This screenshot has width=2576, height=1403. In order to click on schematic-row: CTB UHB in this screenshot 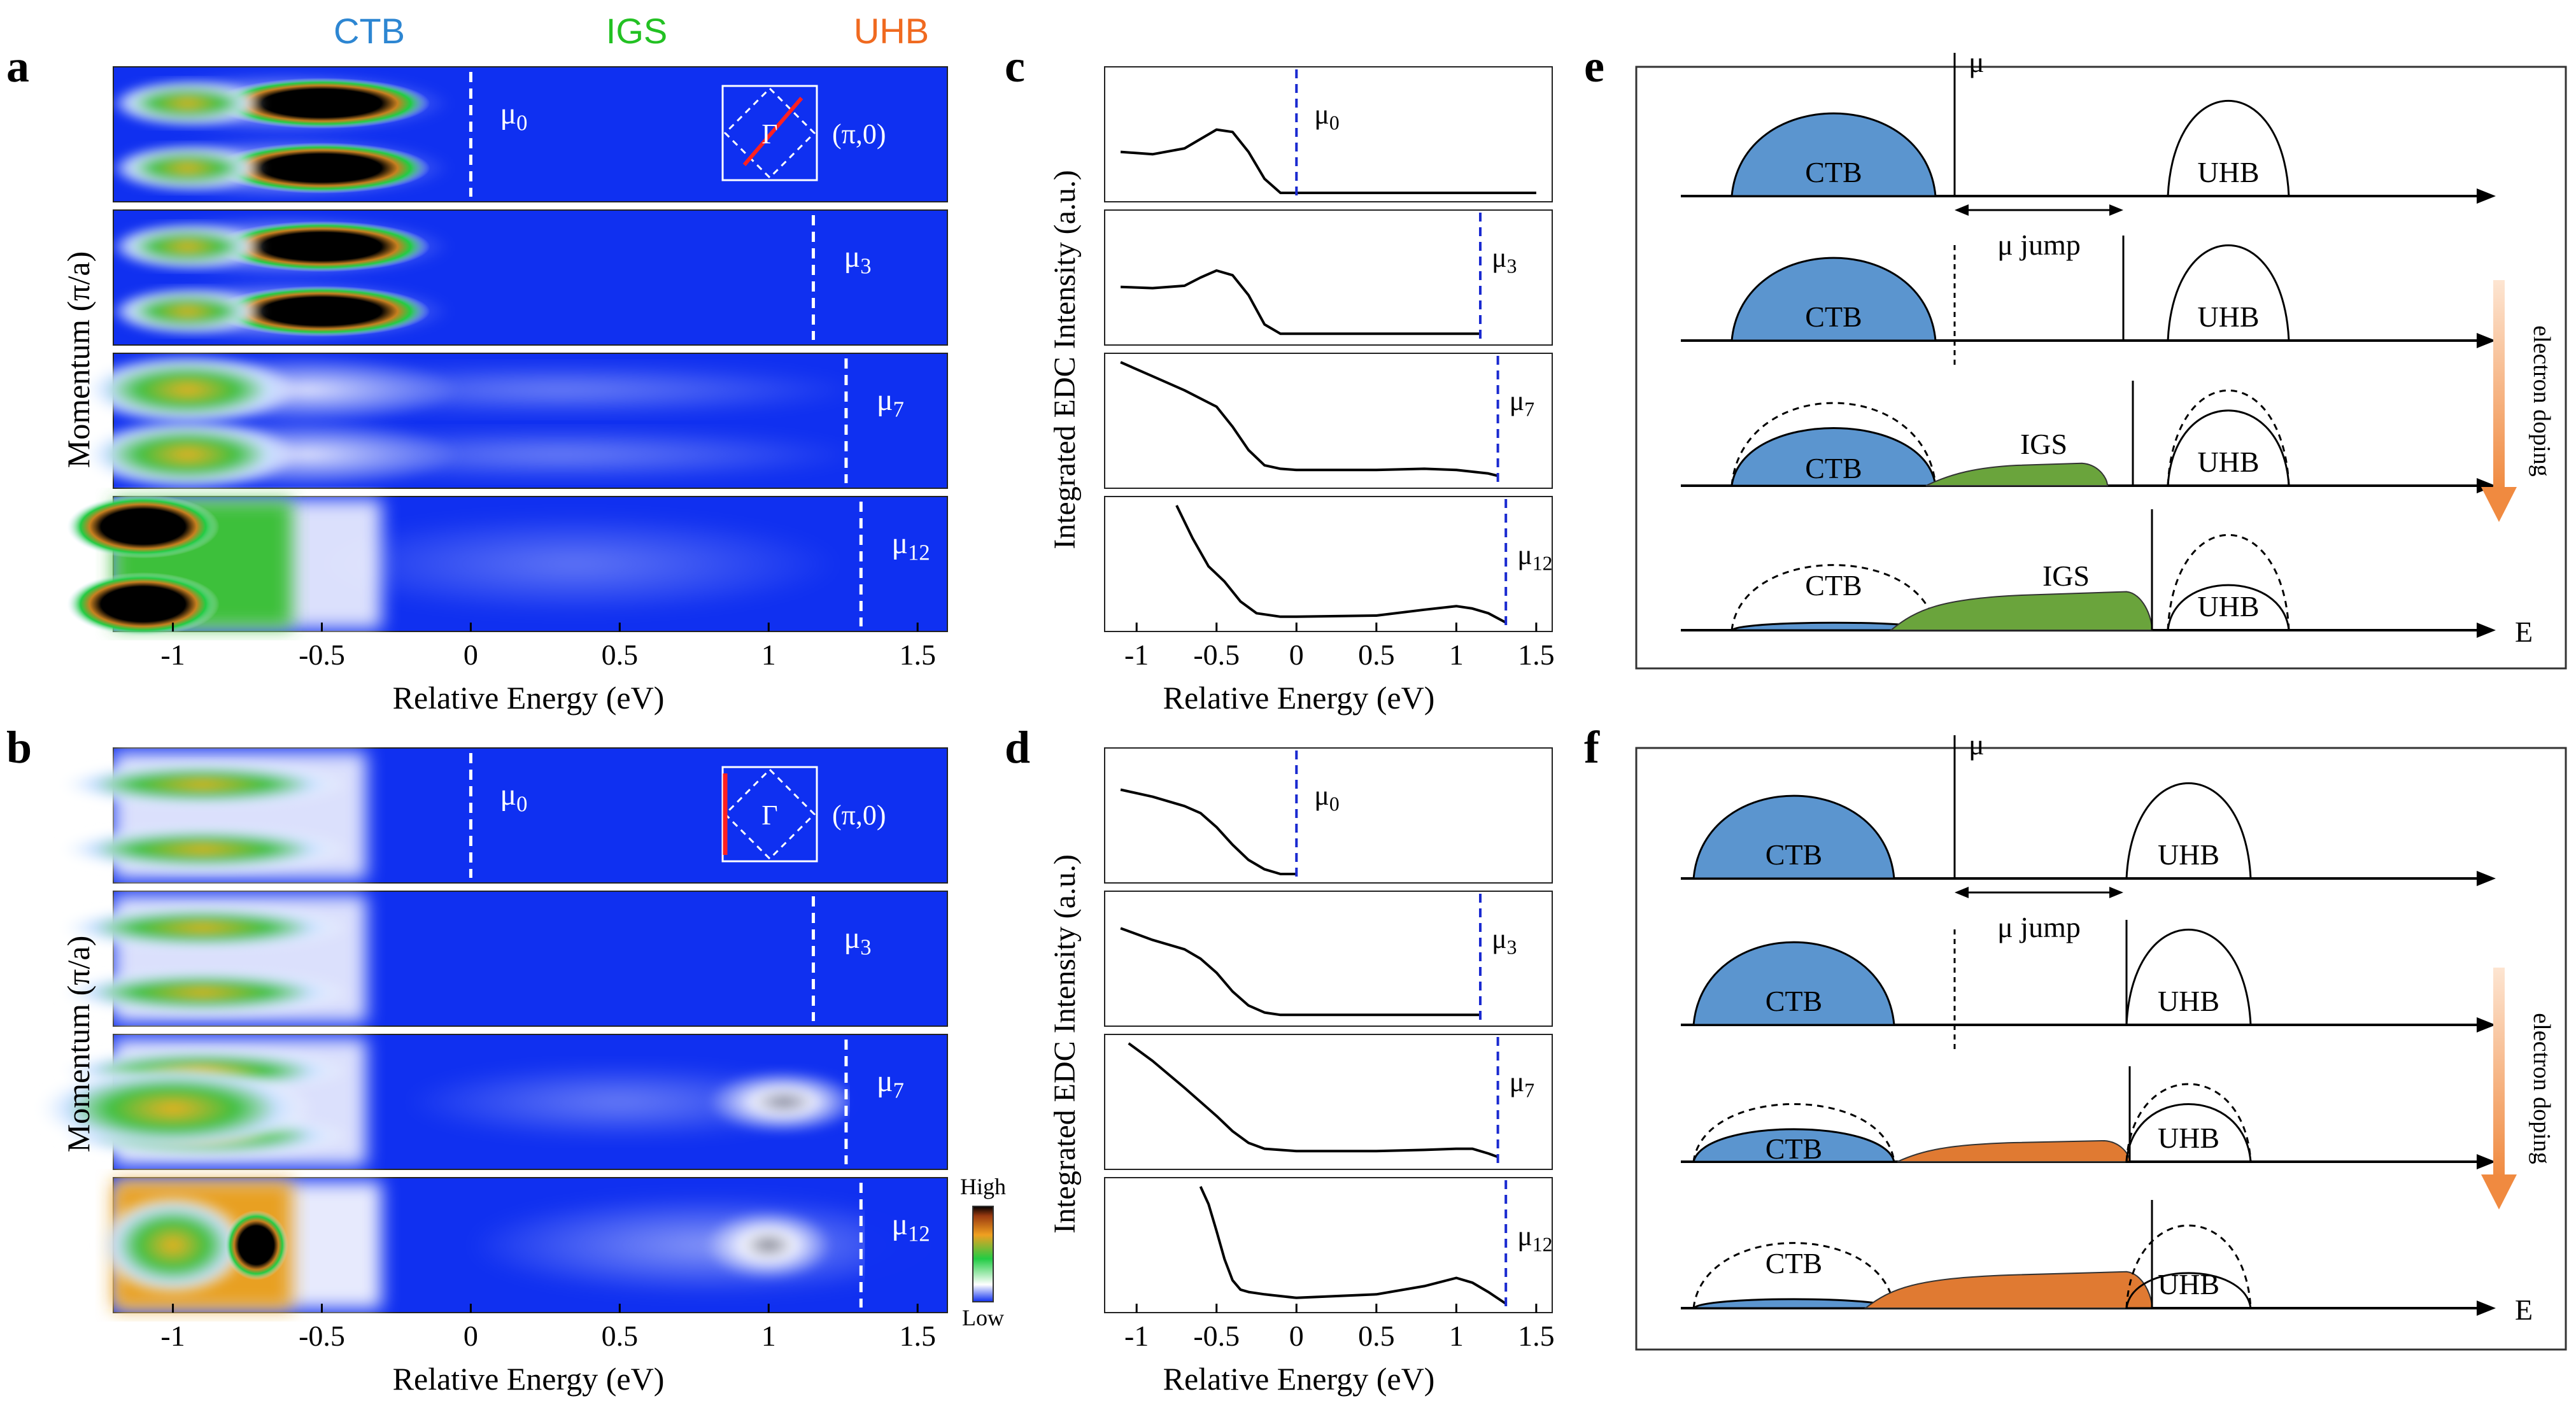, I will do `click(2088, 985)`.